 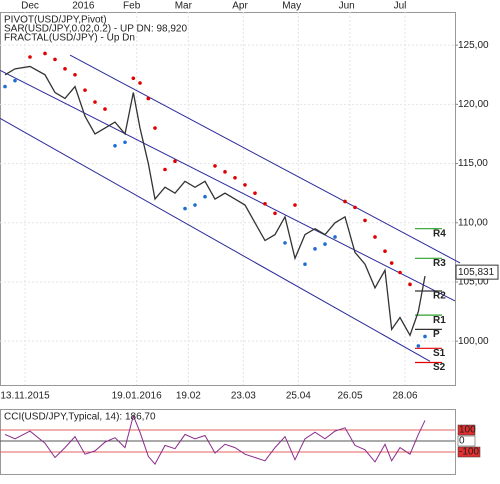 What do you see at coordinates (400, 6) in the screenshot?
I see `top-tick-label: Jul` at bounding box center [400, 6].